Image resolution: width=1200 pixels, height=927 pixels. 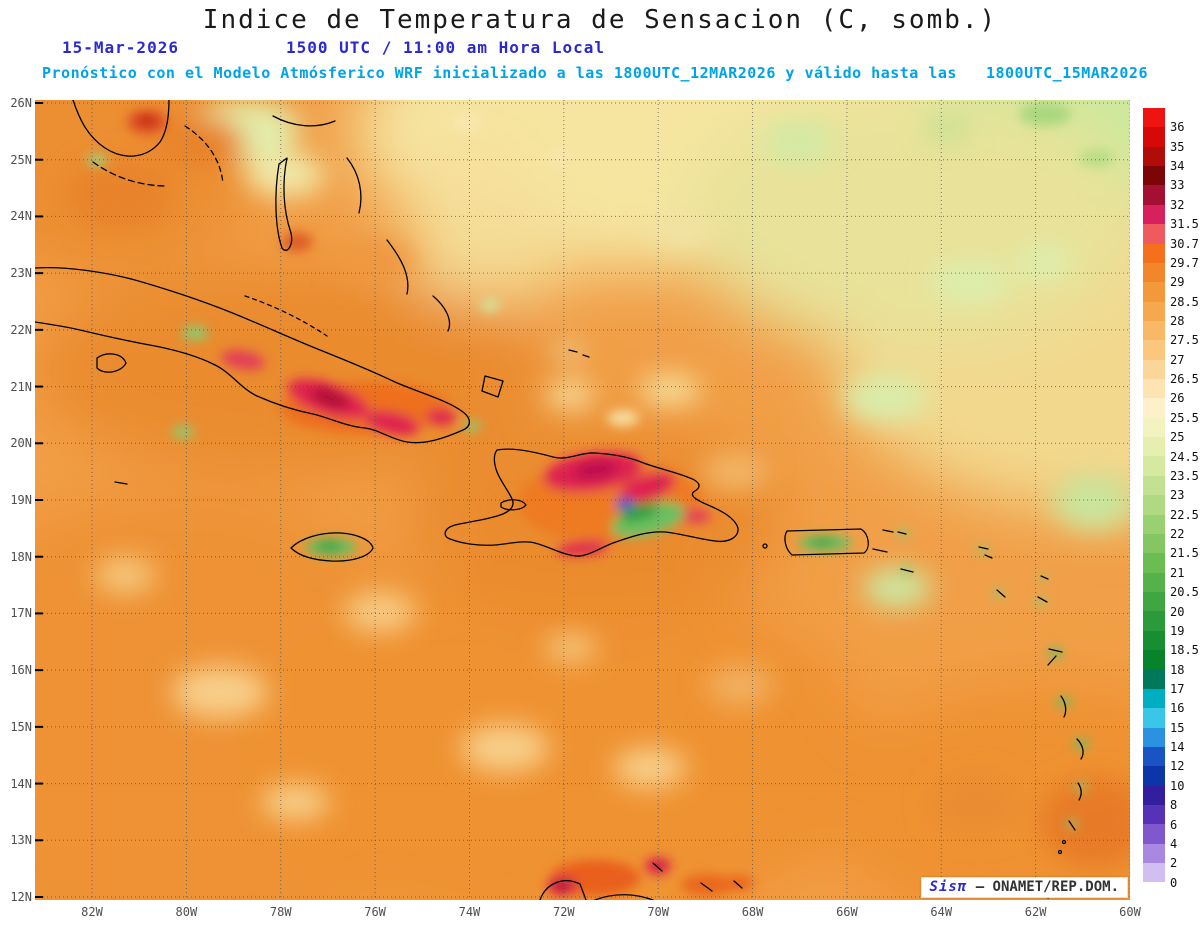 What do you see at coordinates (1177, 282) in the screenshot?
I see `colorbar-level-label: 29` at bounding box center [1177, 282].